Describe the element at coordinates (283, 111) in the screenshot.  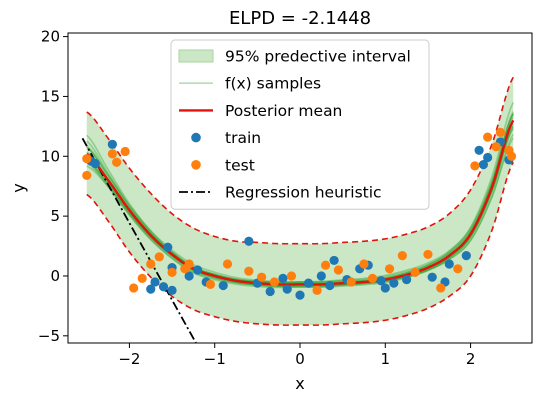
I see `legend-label: Posterior mean` at that location.